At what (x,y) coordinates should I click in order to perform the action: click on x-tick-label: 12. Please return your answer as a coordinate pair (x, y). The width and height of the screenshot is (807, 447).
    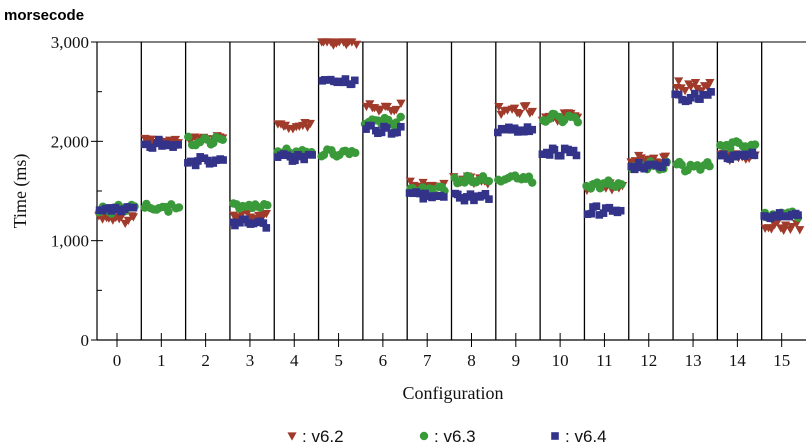
    Looking at the image, I should click on (648, 360).